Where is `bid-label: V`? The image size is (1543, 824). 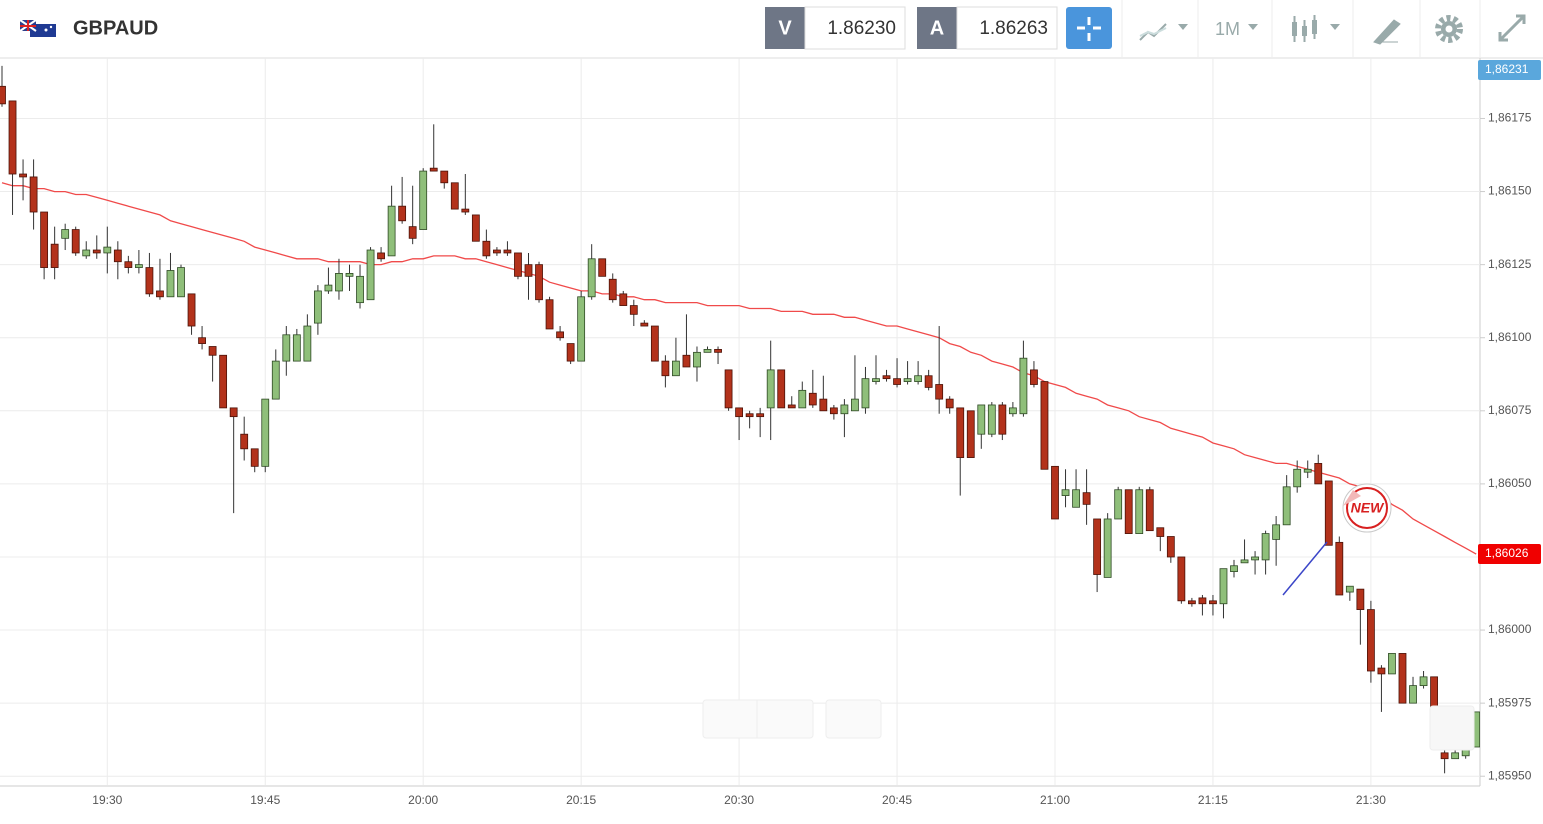 bid-label: V is located at coordinates (785, 28).